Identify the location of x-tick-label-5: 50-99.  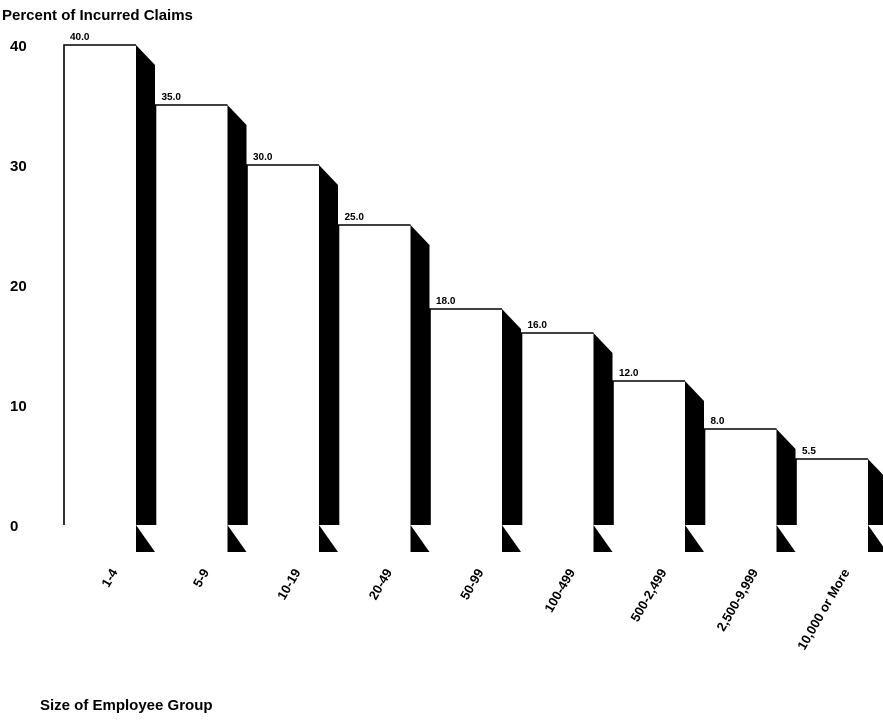
(472, 584).